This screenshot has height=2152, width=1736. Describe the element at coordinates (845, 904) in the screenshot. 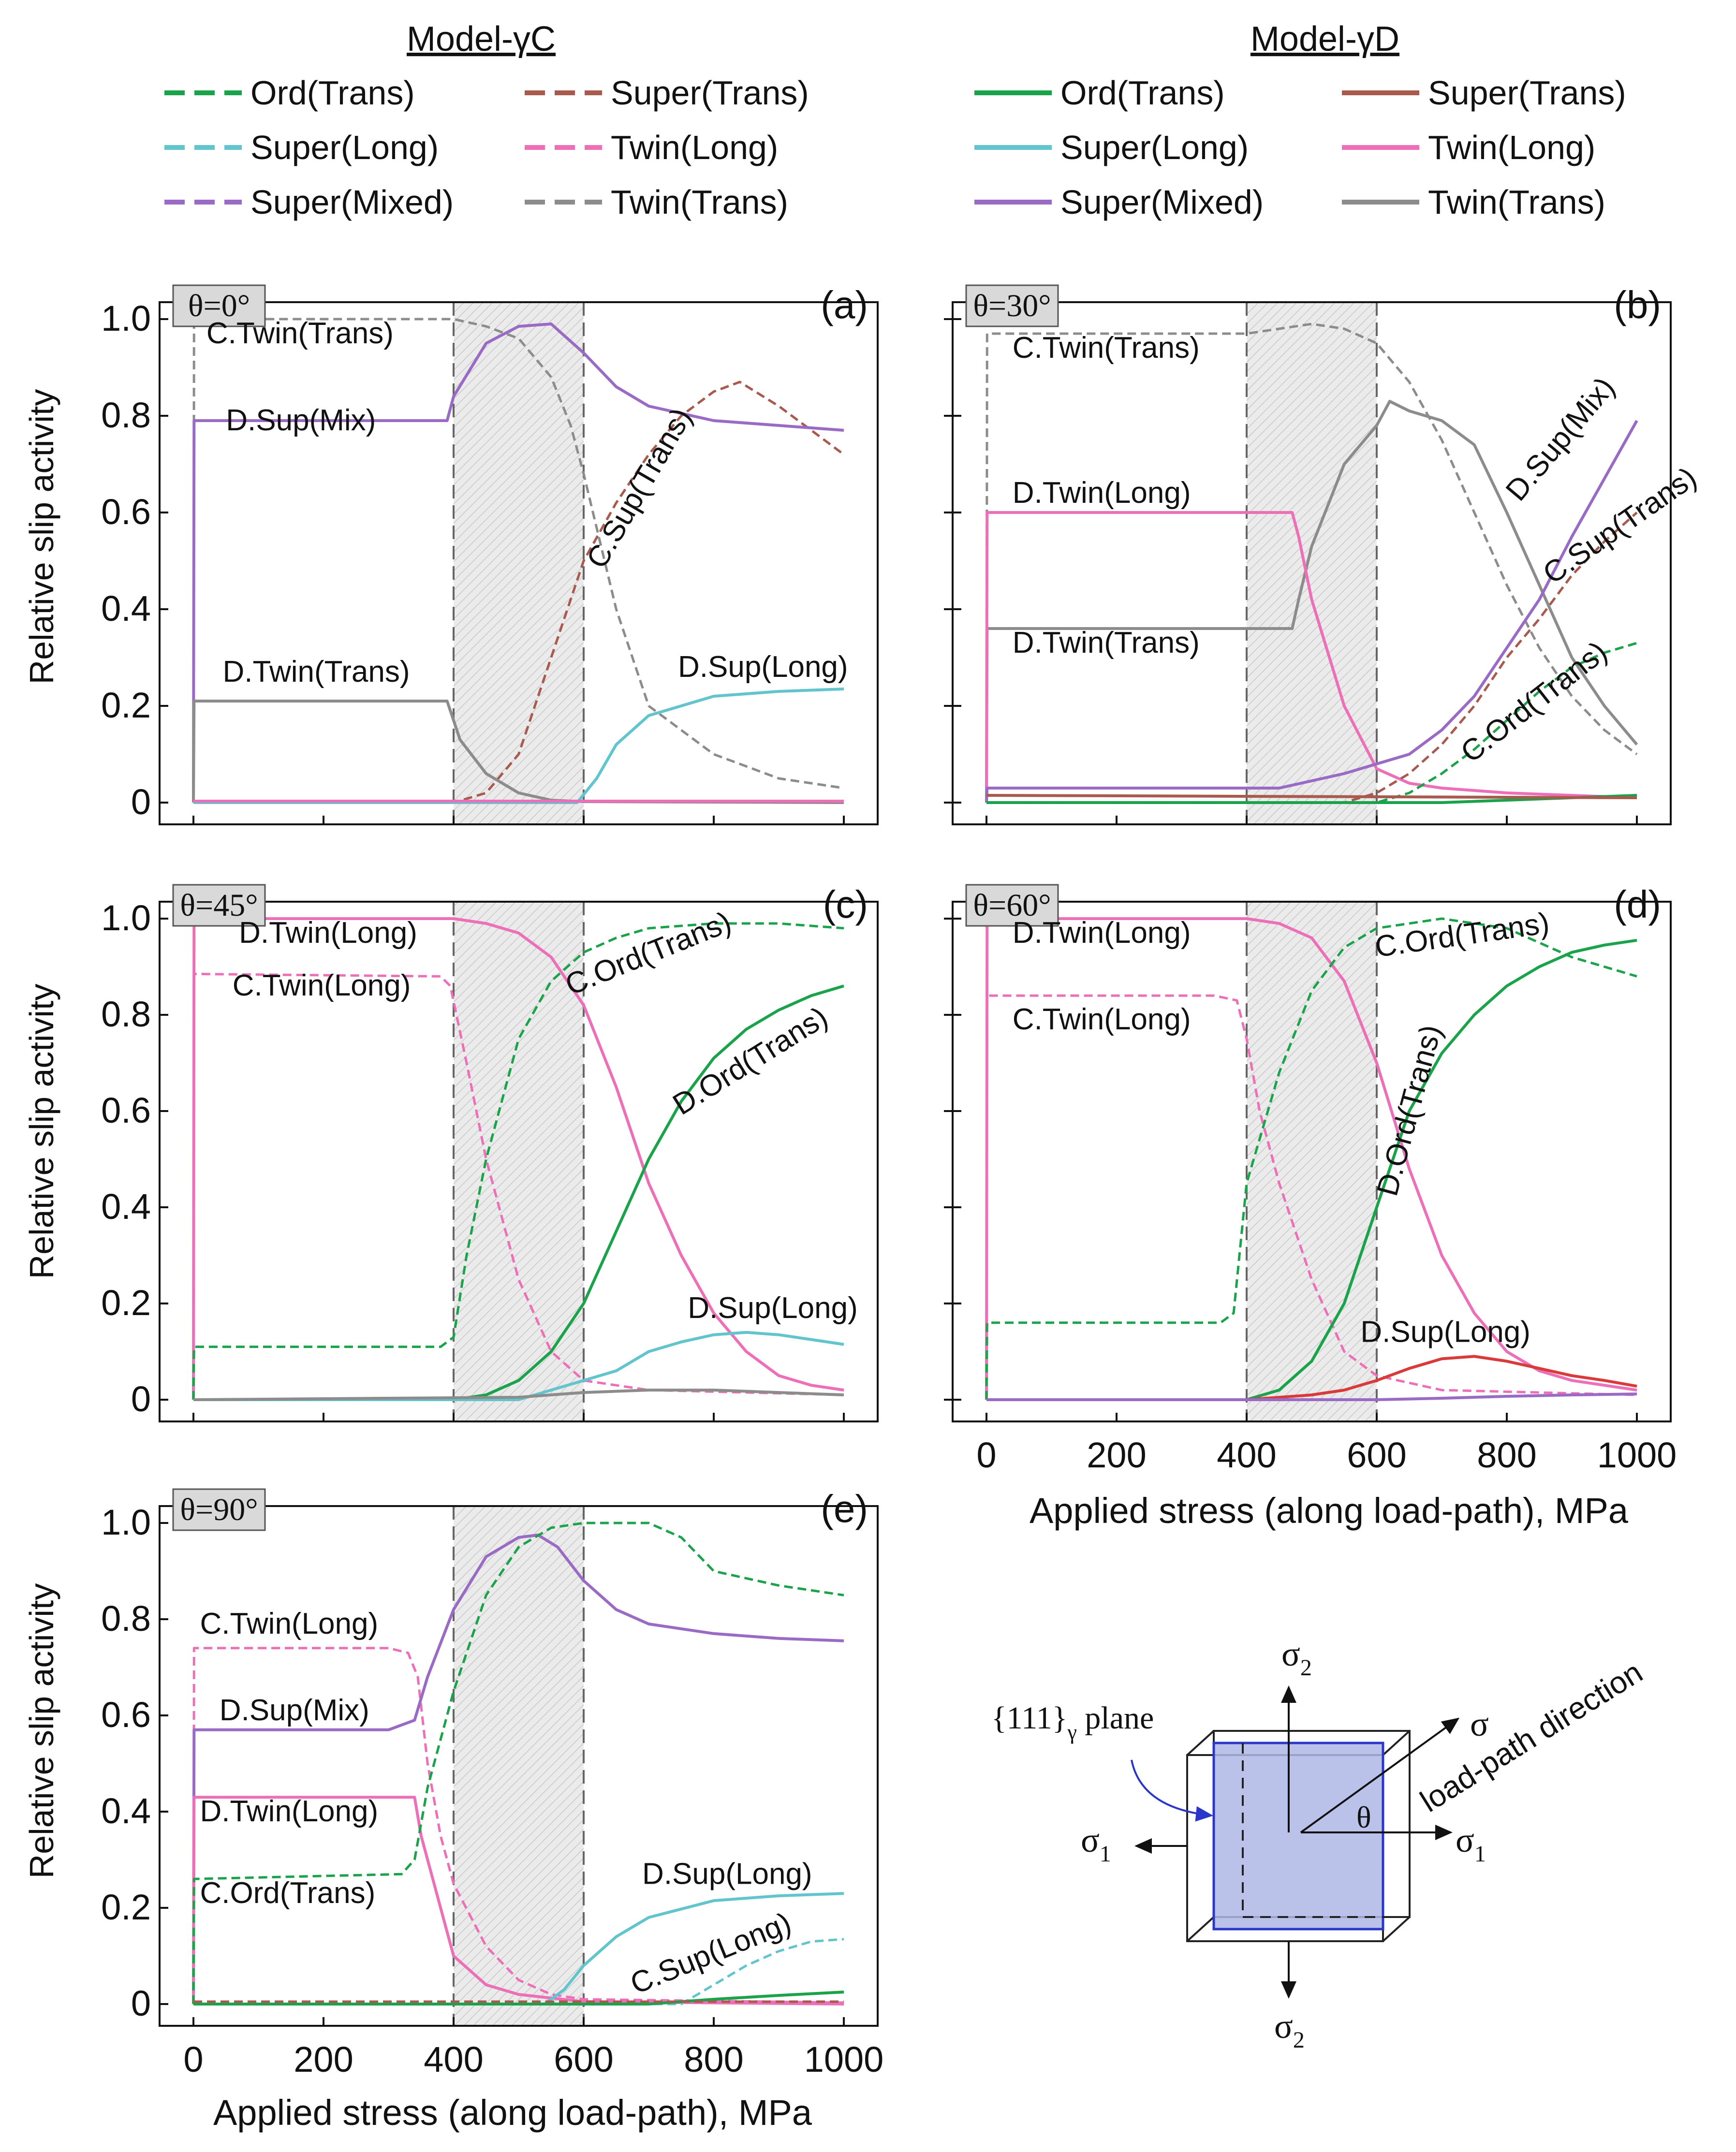

I see `panel-letter: (c)` at that location.